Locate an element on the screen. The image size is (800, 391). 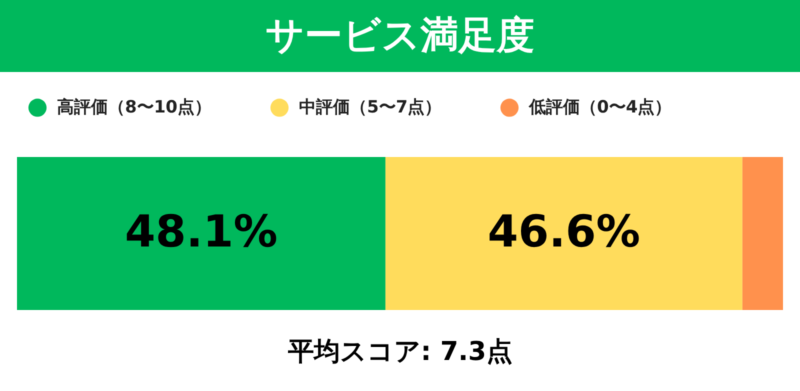
data-label: 48.1% is located at coordinates (201, 232).